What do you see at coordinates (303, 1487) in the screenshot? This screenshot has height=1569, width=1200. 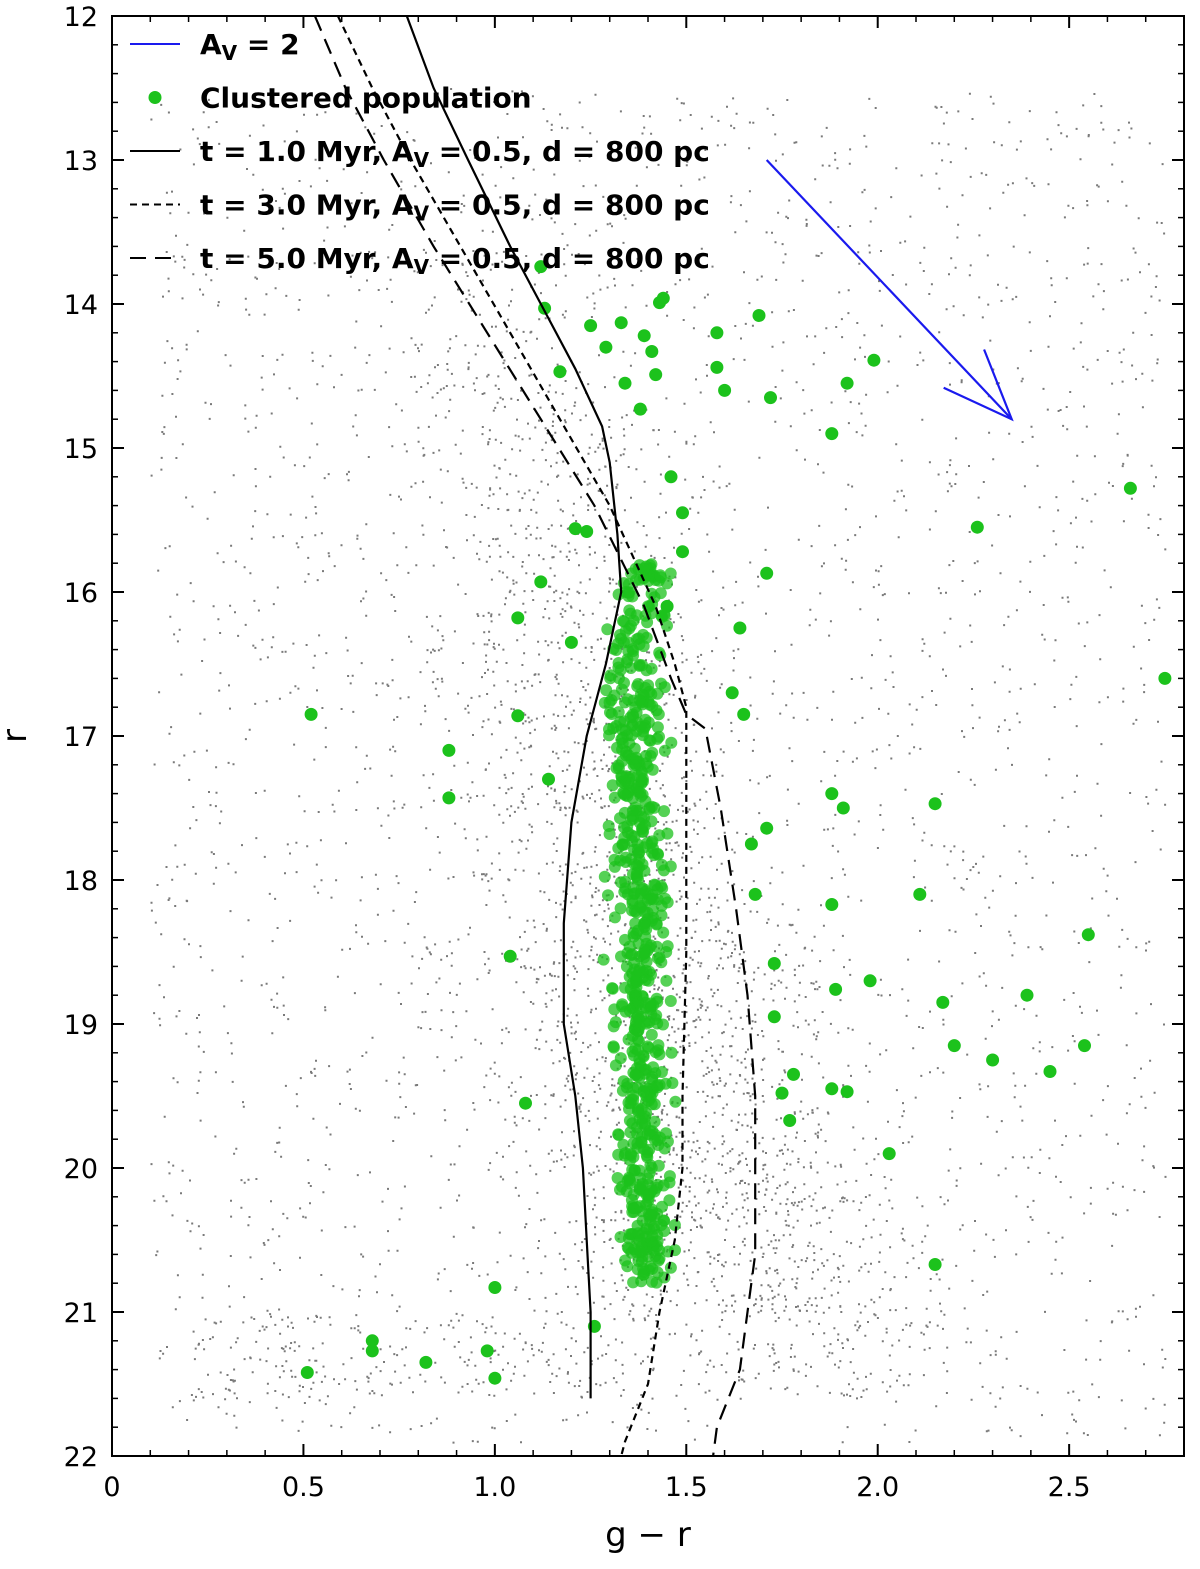 I see `x-tick-label: 0.5` at bounding box center [303, 1487].